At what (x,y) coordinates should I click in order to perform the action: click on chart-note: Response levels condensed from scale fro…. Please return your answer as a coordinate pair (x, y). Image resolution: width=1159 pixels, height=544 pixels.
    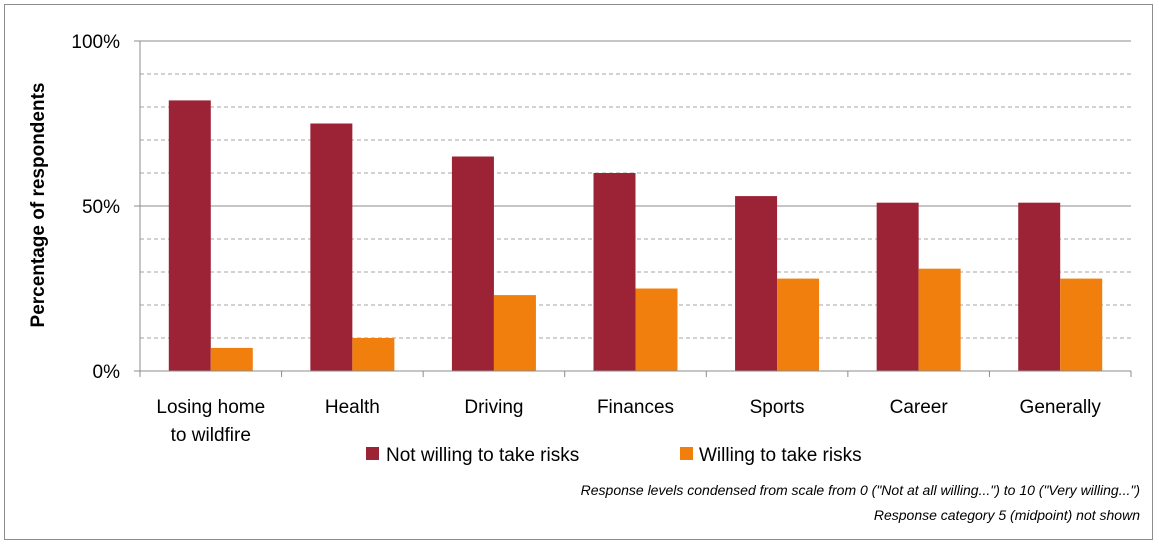
    Looking at the image, I should click on (860, 490).